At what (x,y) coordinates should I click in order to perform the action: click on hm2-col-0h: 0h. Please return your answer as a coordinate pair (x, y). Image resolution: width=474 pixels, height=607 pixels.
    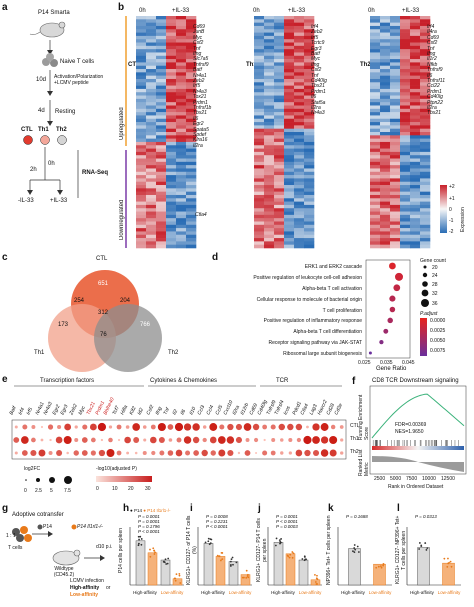
    Looking at the image, I should click on (256, 11).